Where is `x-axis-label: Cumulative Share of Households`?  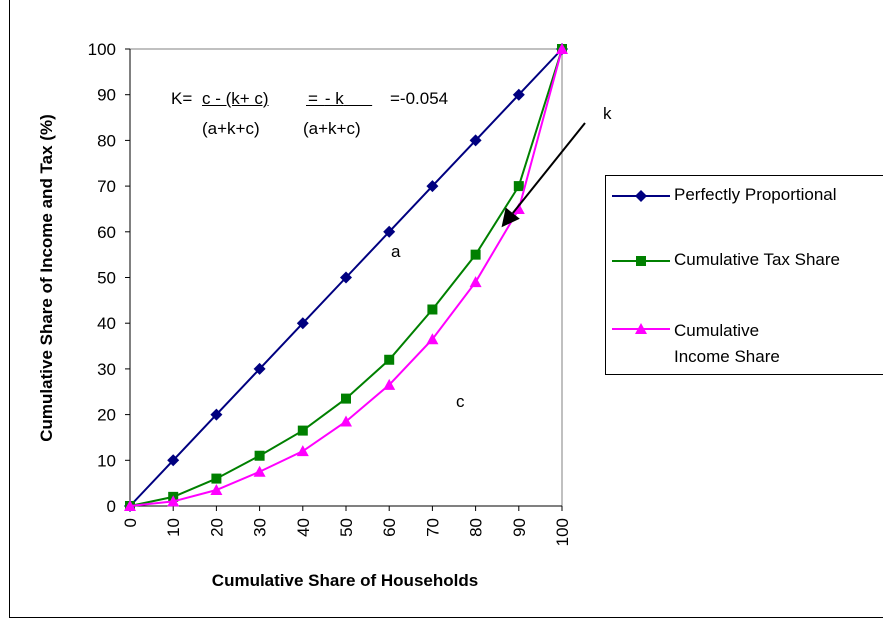 x-axis-label: Cumulative Share of Households is located at coordinates (345, 580).